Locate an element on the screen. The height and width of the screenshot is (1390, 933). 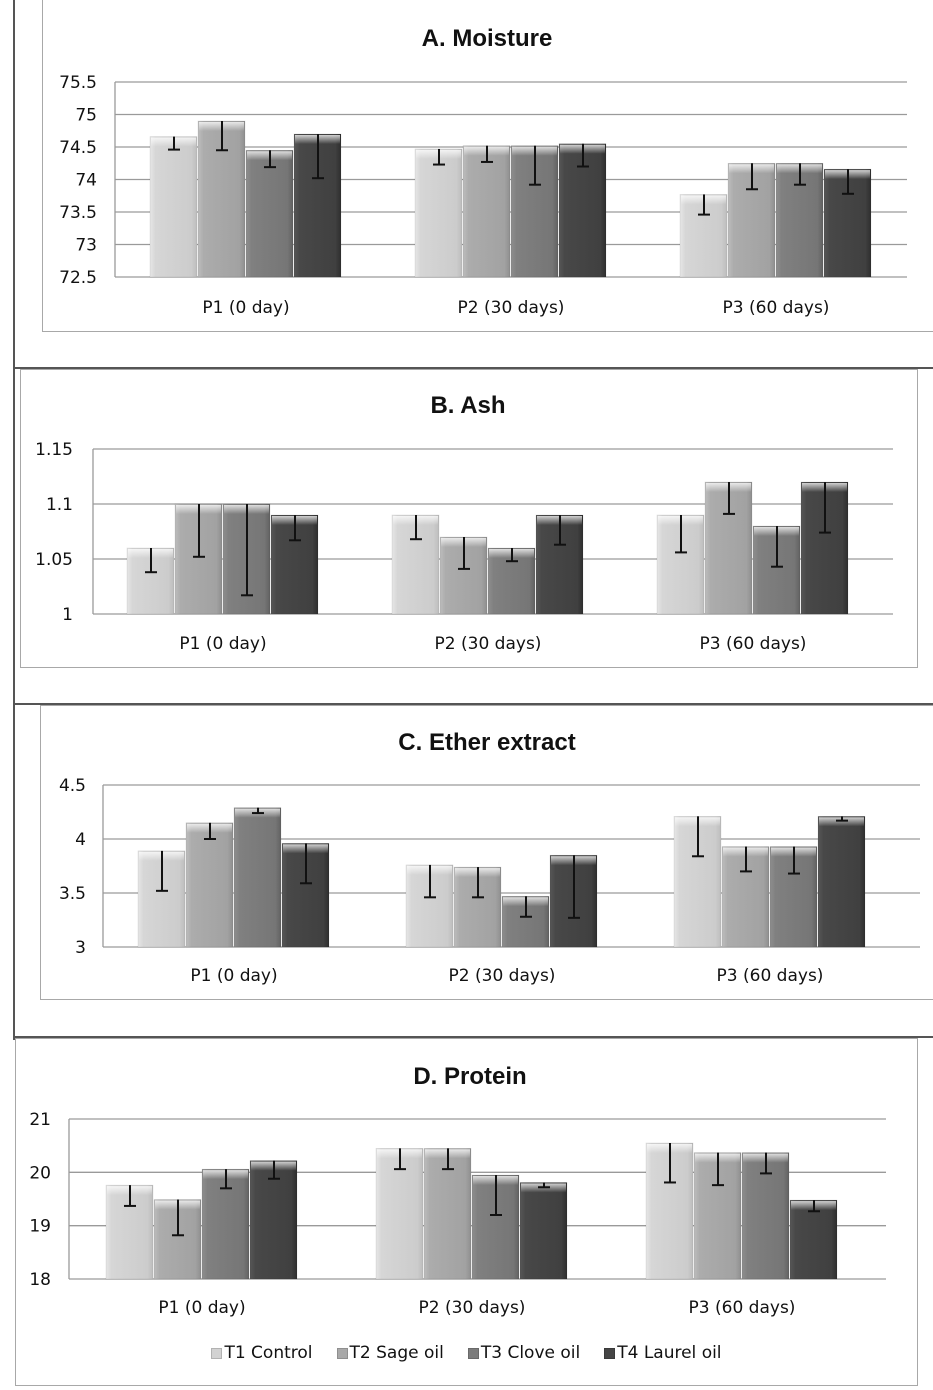
legend-swatch-t3 is located at coordinates (473, 1353).